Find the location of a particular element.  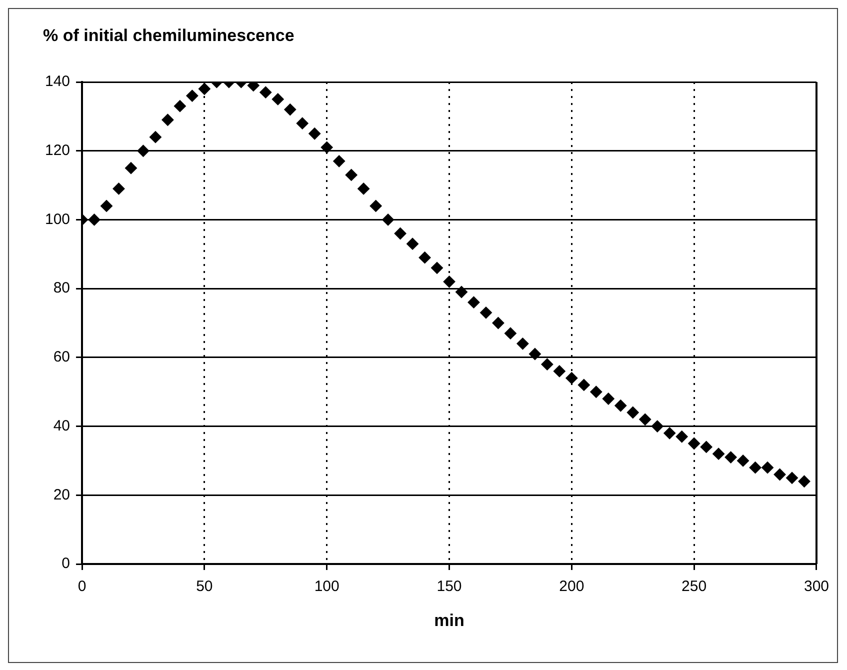

y-axis-title: % of initial chemiluminescence is located at coordinates (168, 35).